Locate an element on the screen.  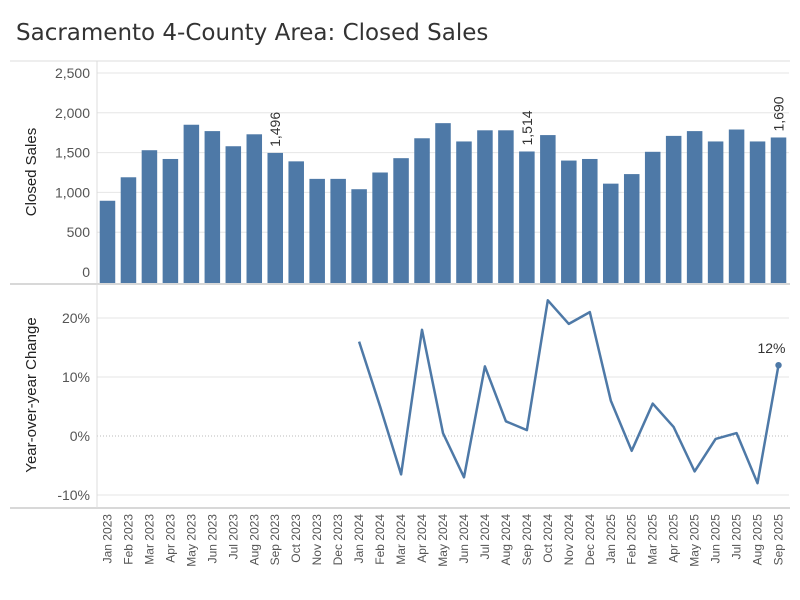
x-tick-label: Mar 2023 is located at coordinates (149, 539).